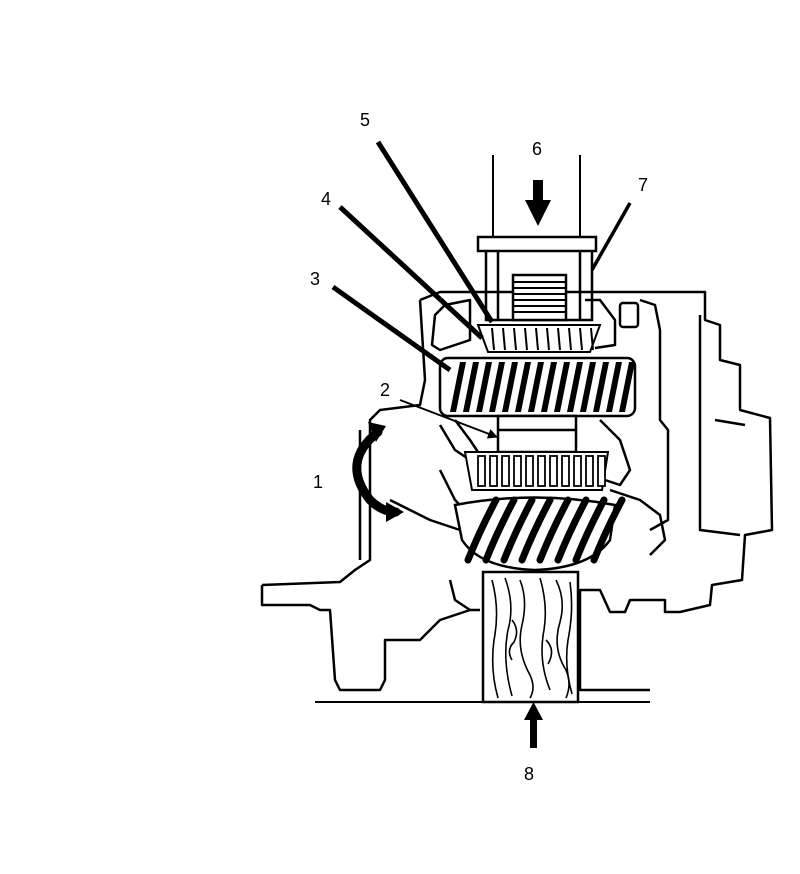 This screenshot has width=800, height=874. I want to click on upper-bearing, so click(539, 338).